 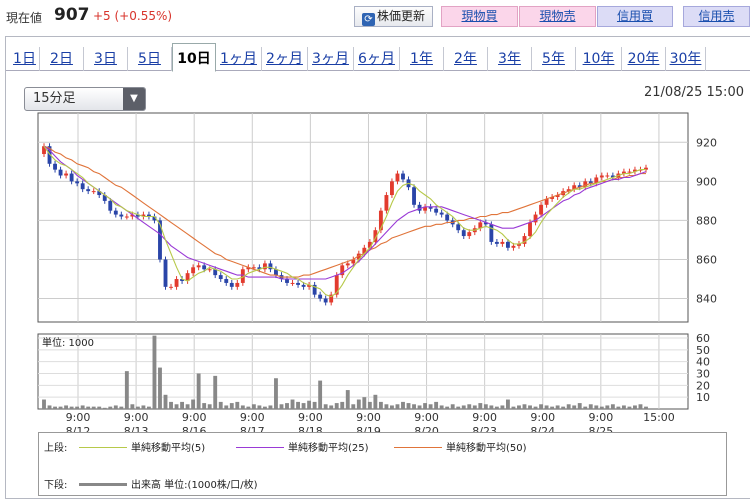 What do you see at coordinates (72, 15) in the screenshot?
I see `current-price-value: 907` at bounding box center [72, 15].